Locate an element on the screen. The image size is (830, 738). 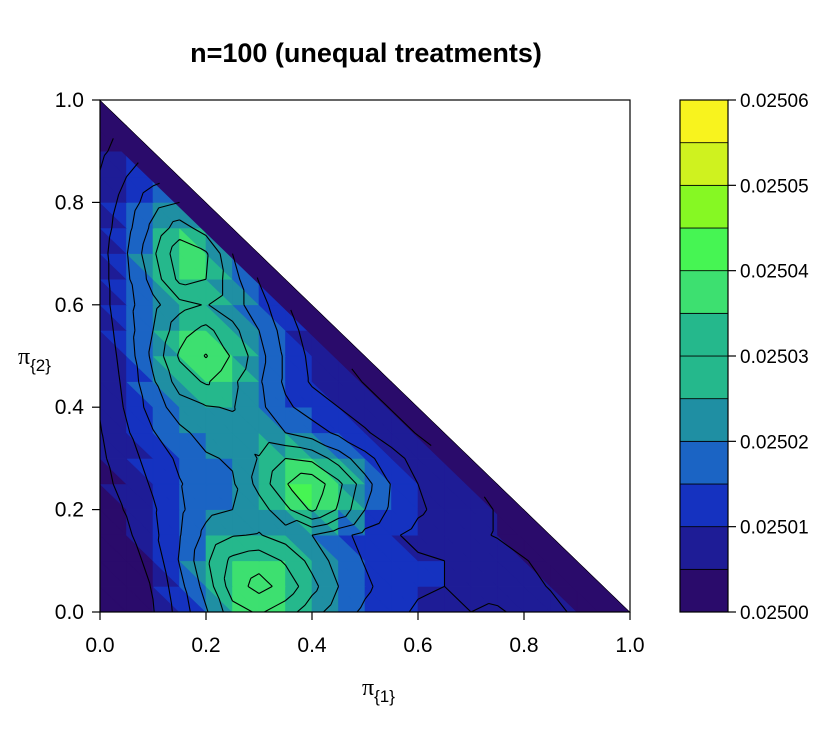
x-axis: 0.0 0.2 0.4 0.6 0.8 1.0 is located at coordinates (365, 634).